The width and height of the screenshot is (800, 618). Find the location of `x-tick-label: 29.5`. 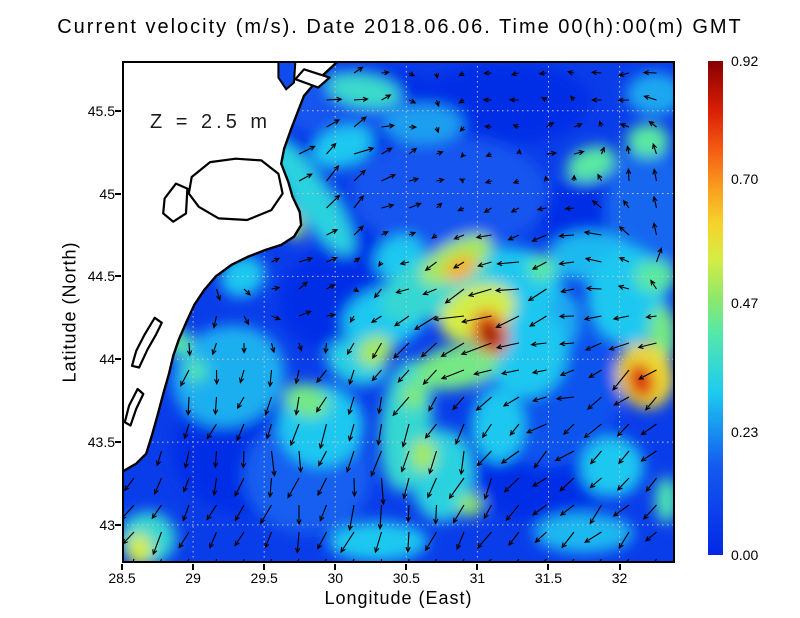

x-tick-label: 29.5 is located at coordinates (264, 578).